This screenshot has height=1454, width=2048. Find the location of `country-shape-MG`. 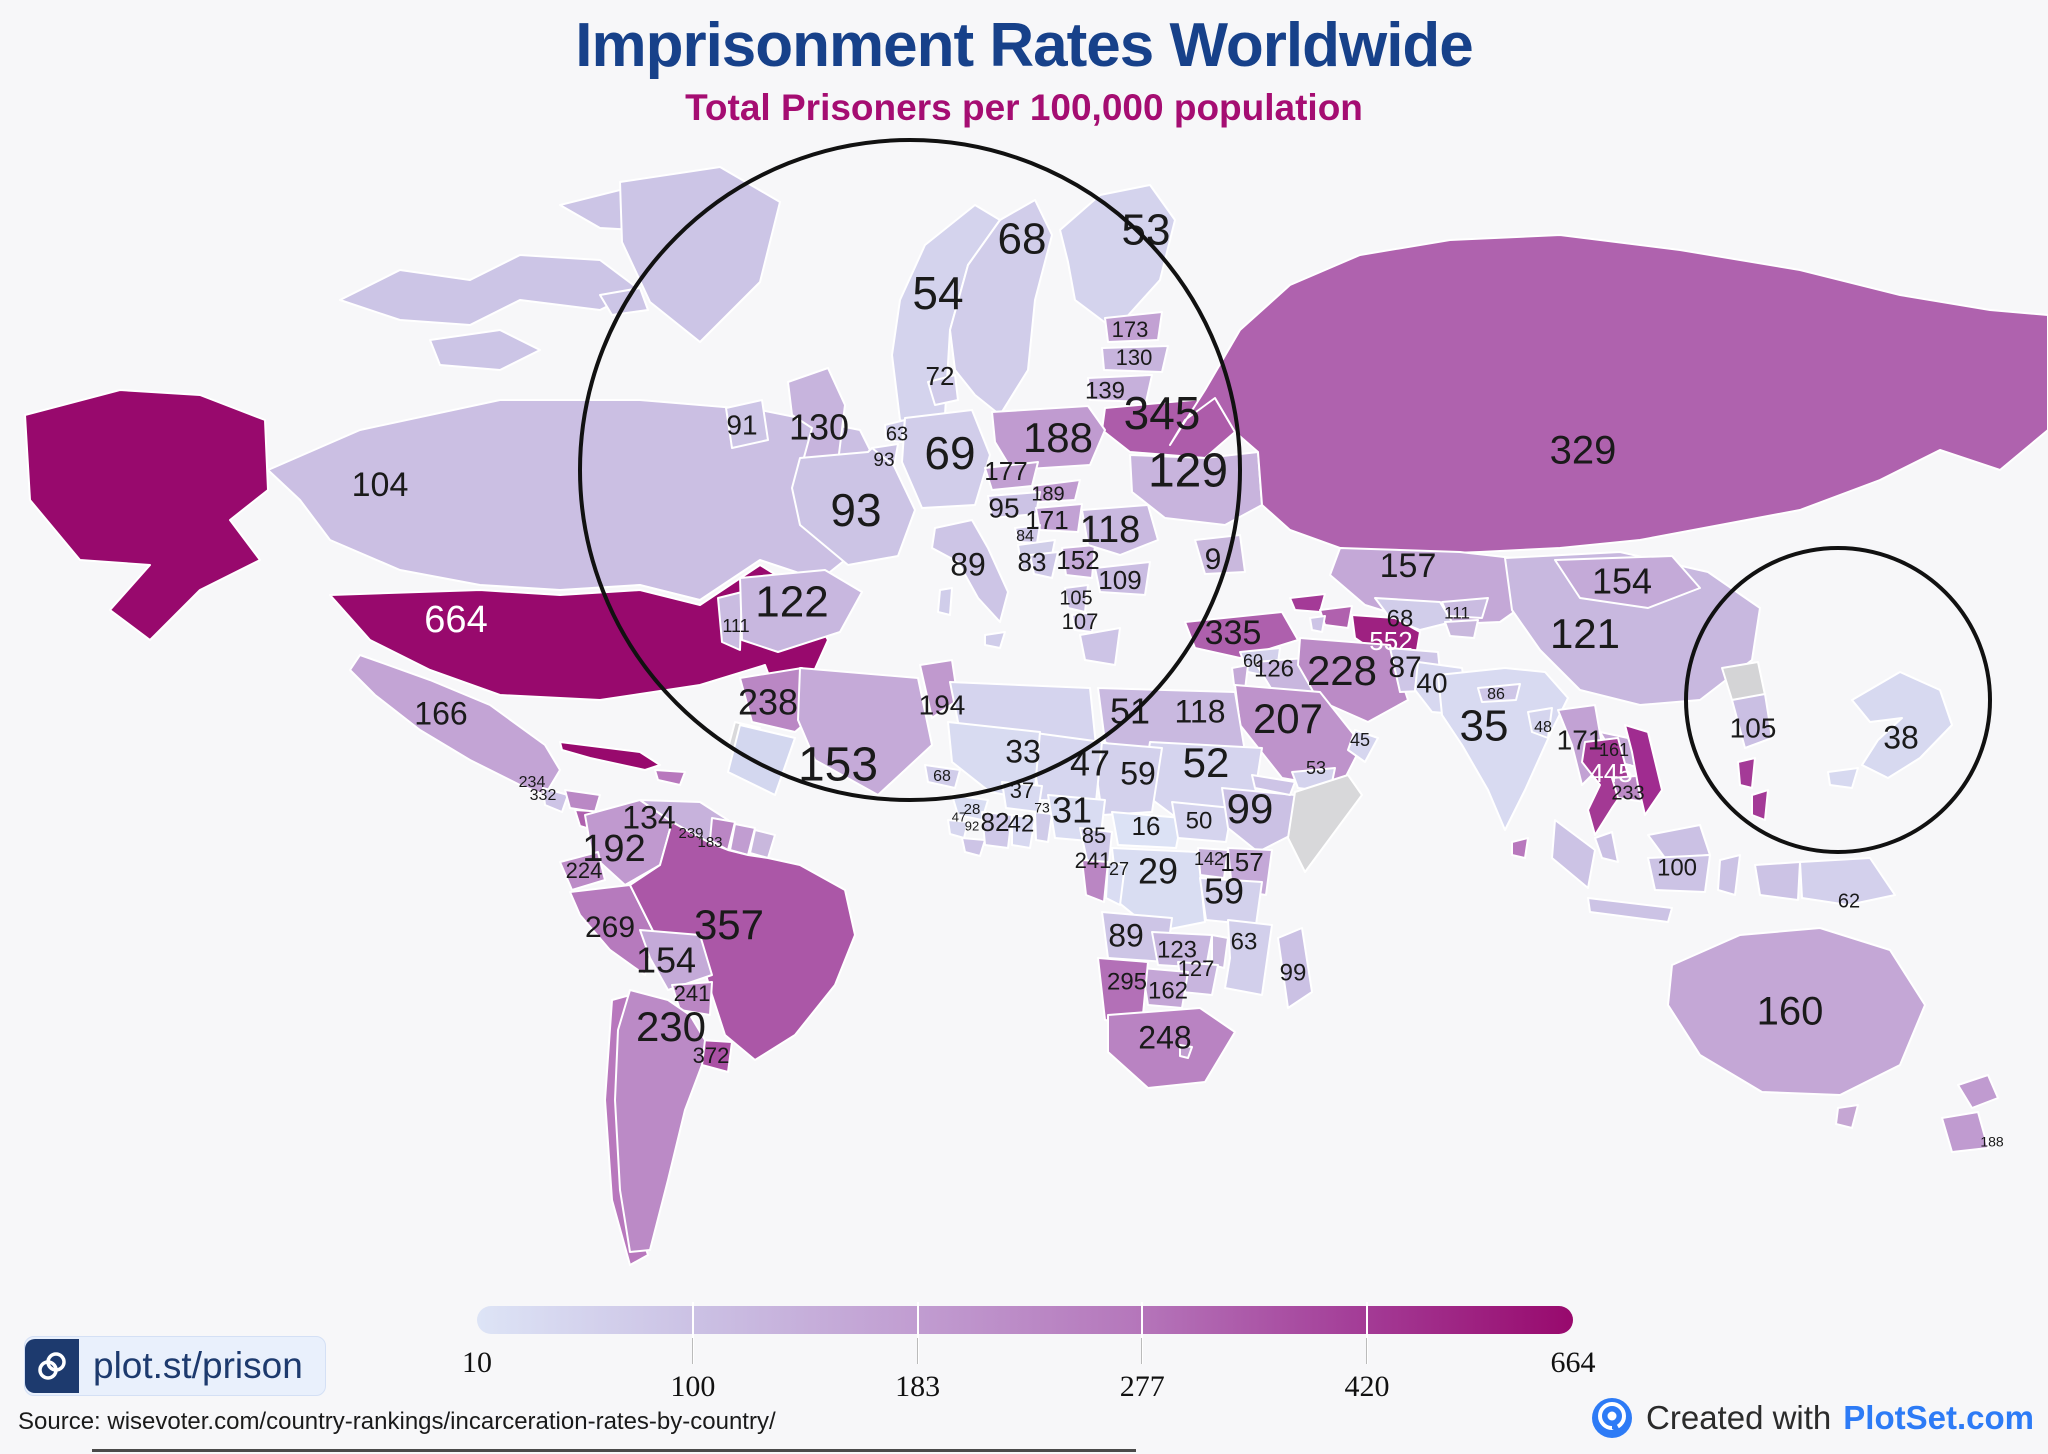

country-shape-MG is located at coordinates (1295, 968).